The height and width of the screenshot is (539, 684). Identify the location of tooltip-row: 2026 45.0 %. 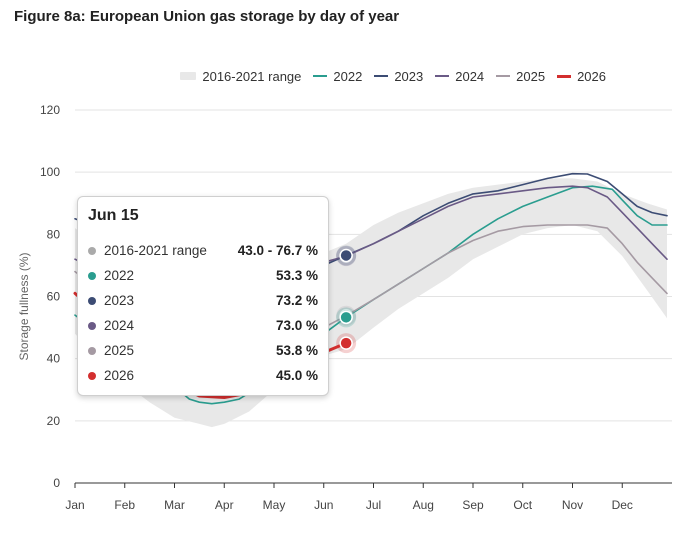
(203, 375).